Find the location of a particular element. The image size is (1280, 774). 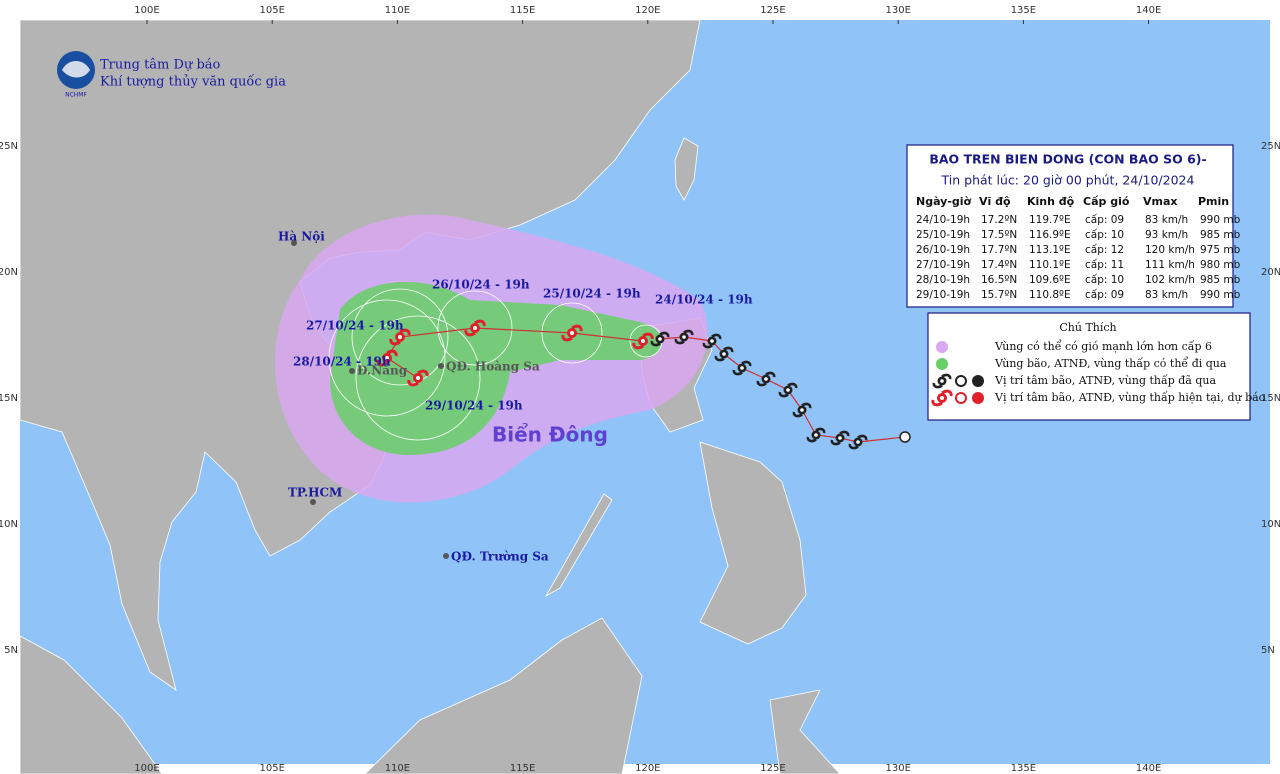

forecast-label: 29/10/24 - 19h is located at coordinates (474, 406).